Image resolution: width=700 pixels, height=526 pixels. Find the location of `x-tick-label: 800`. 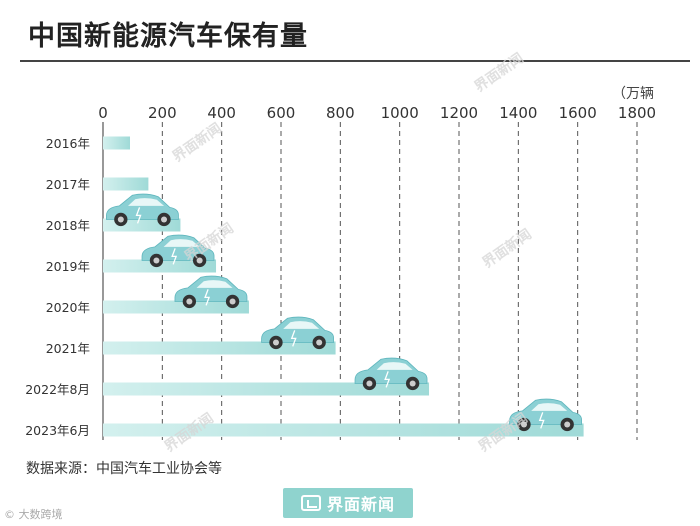

x-tick-label: 800 is located at coordinates (340, 113).